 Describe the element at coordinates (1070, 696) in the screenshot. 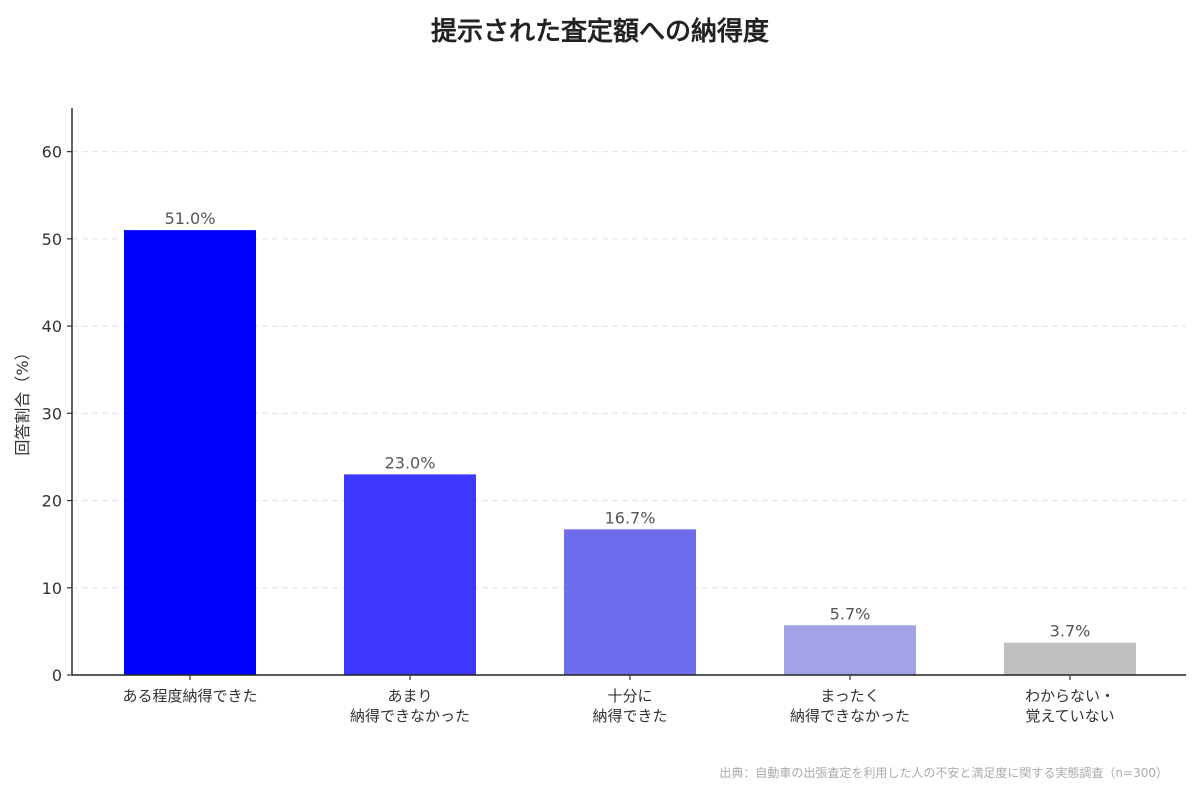

I see `x-tick-label: わからない・` at that location.